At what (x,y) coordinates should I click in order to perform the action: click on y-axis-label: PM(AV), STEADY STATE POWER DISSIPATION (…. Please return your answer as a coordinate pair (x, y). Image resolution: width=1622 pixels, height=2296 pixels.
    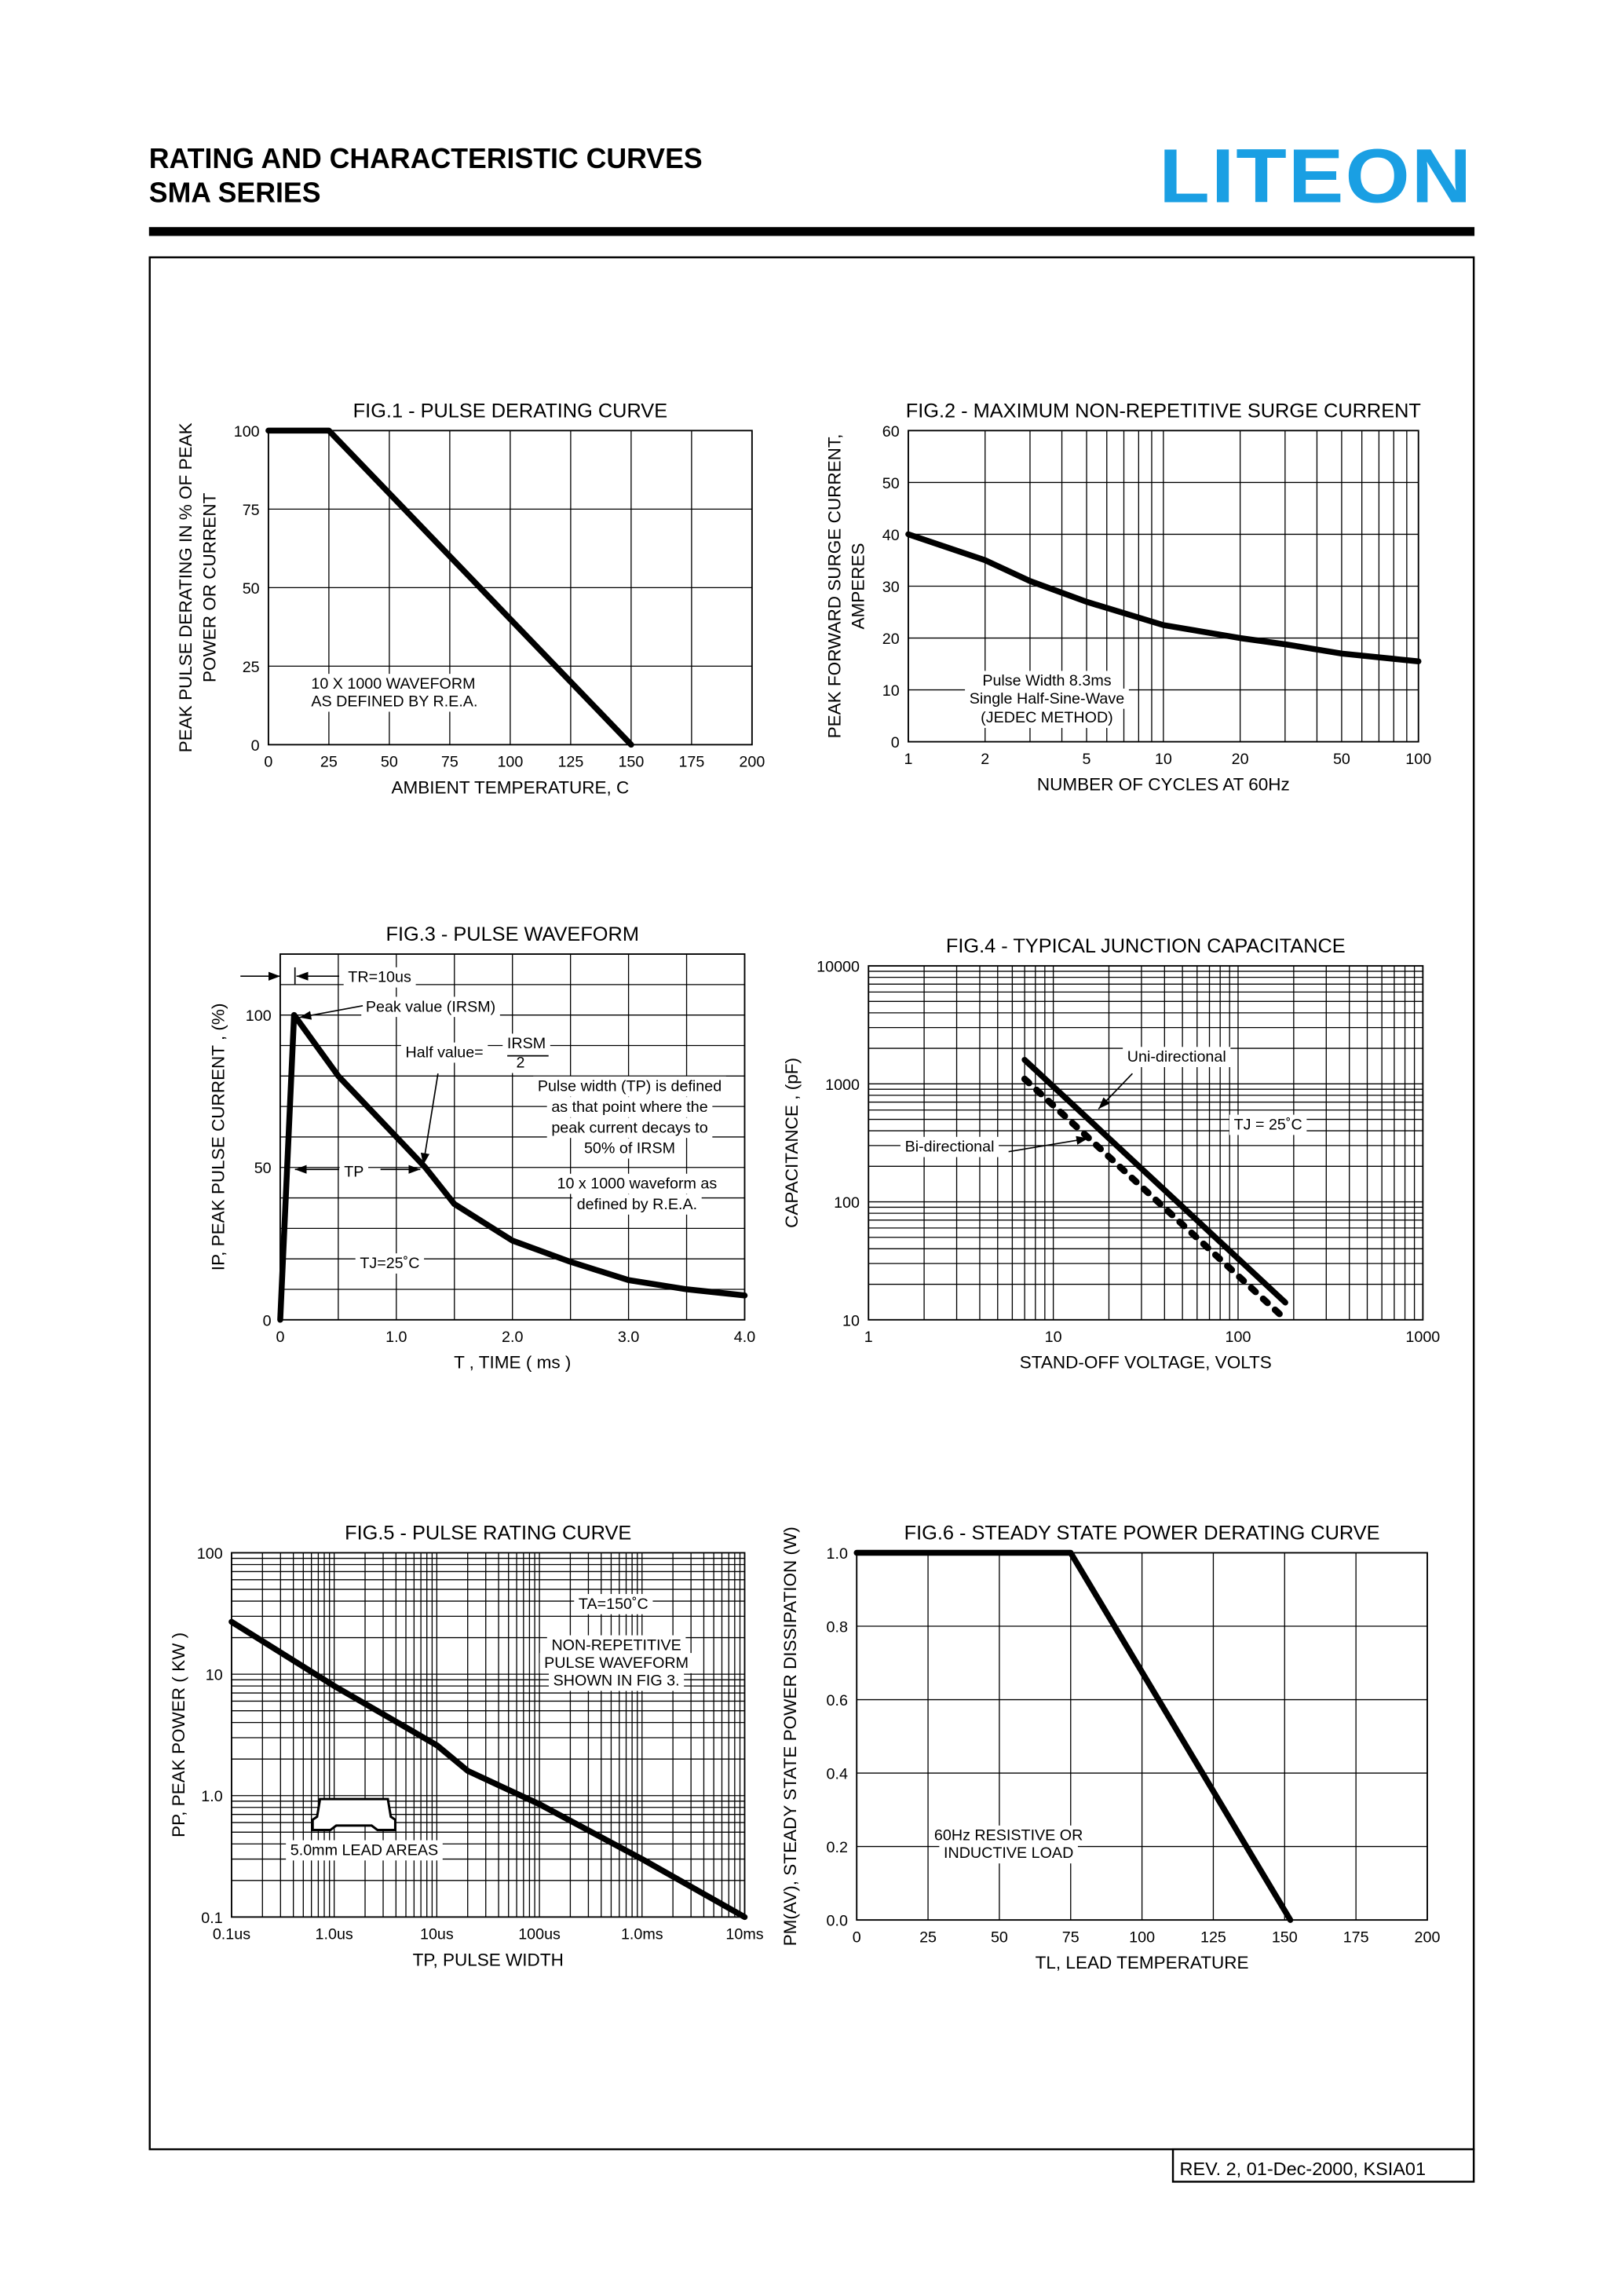
    Looking at the image, I should click on (790, 1736).